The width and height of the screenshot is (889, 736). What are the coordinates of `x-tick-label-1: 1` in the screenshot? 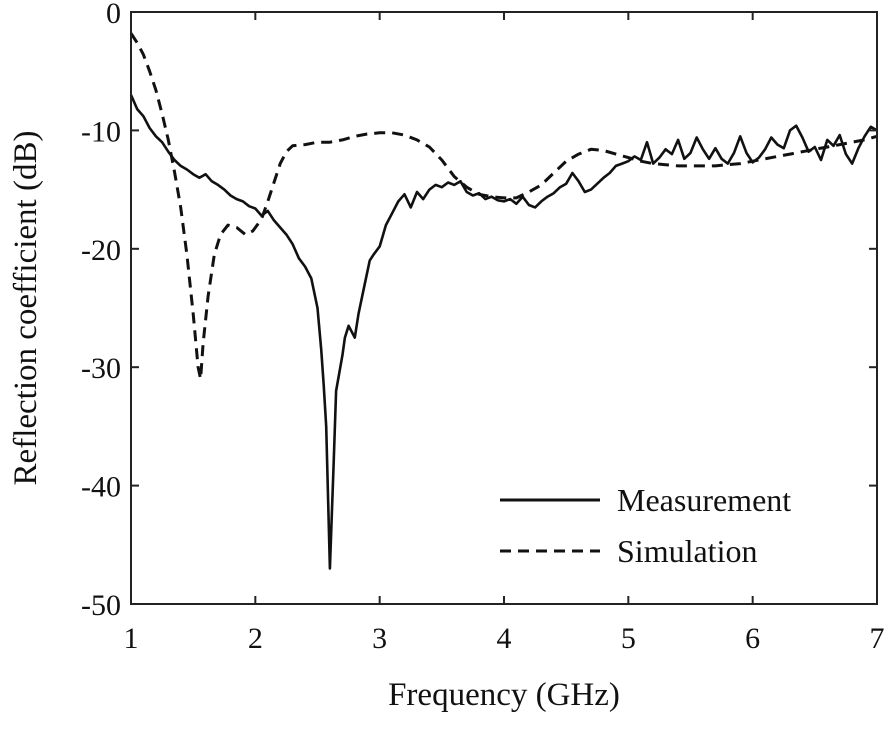 It's located at (131, 638).